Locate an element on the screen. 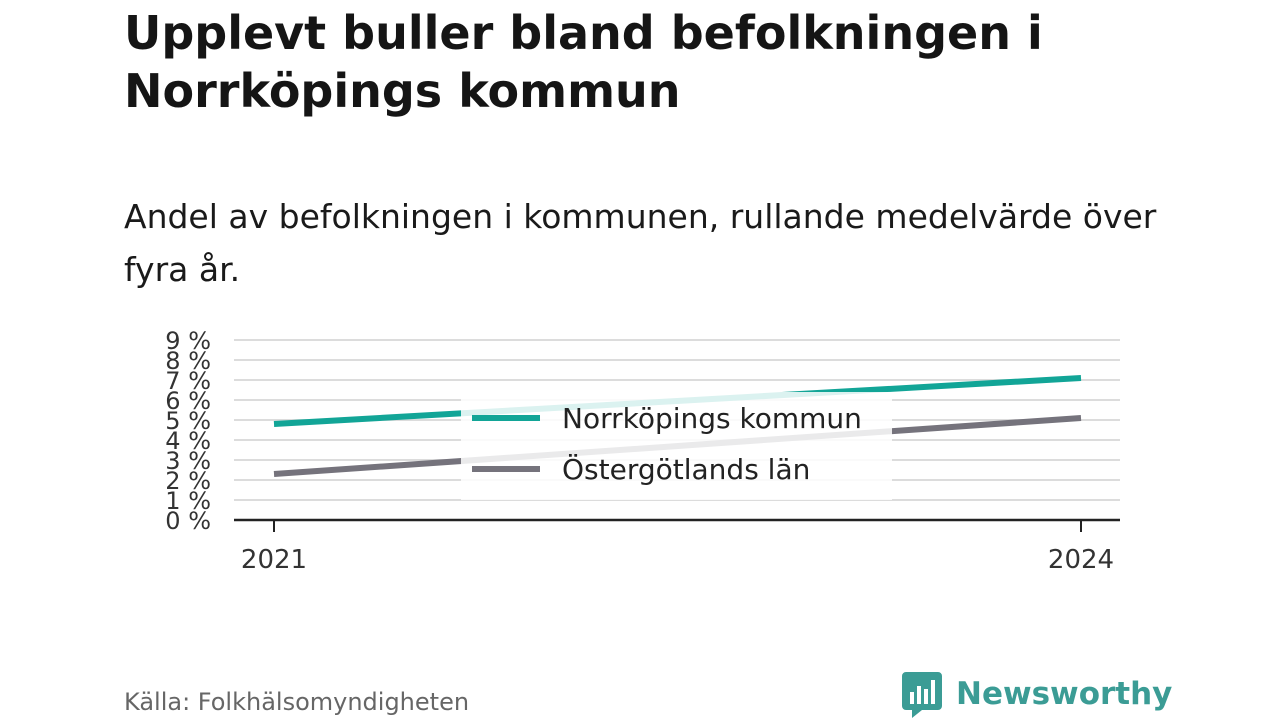 The width and height of the screenshot is (1280, 720). x-axis: 2021 2024 is located at coordinates (677, 546).